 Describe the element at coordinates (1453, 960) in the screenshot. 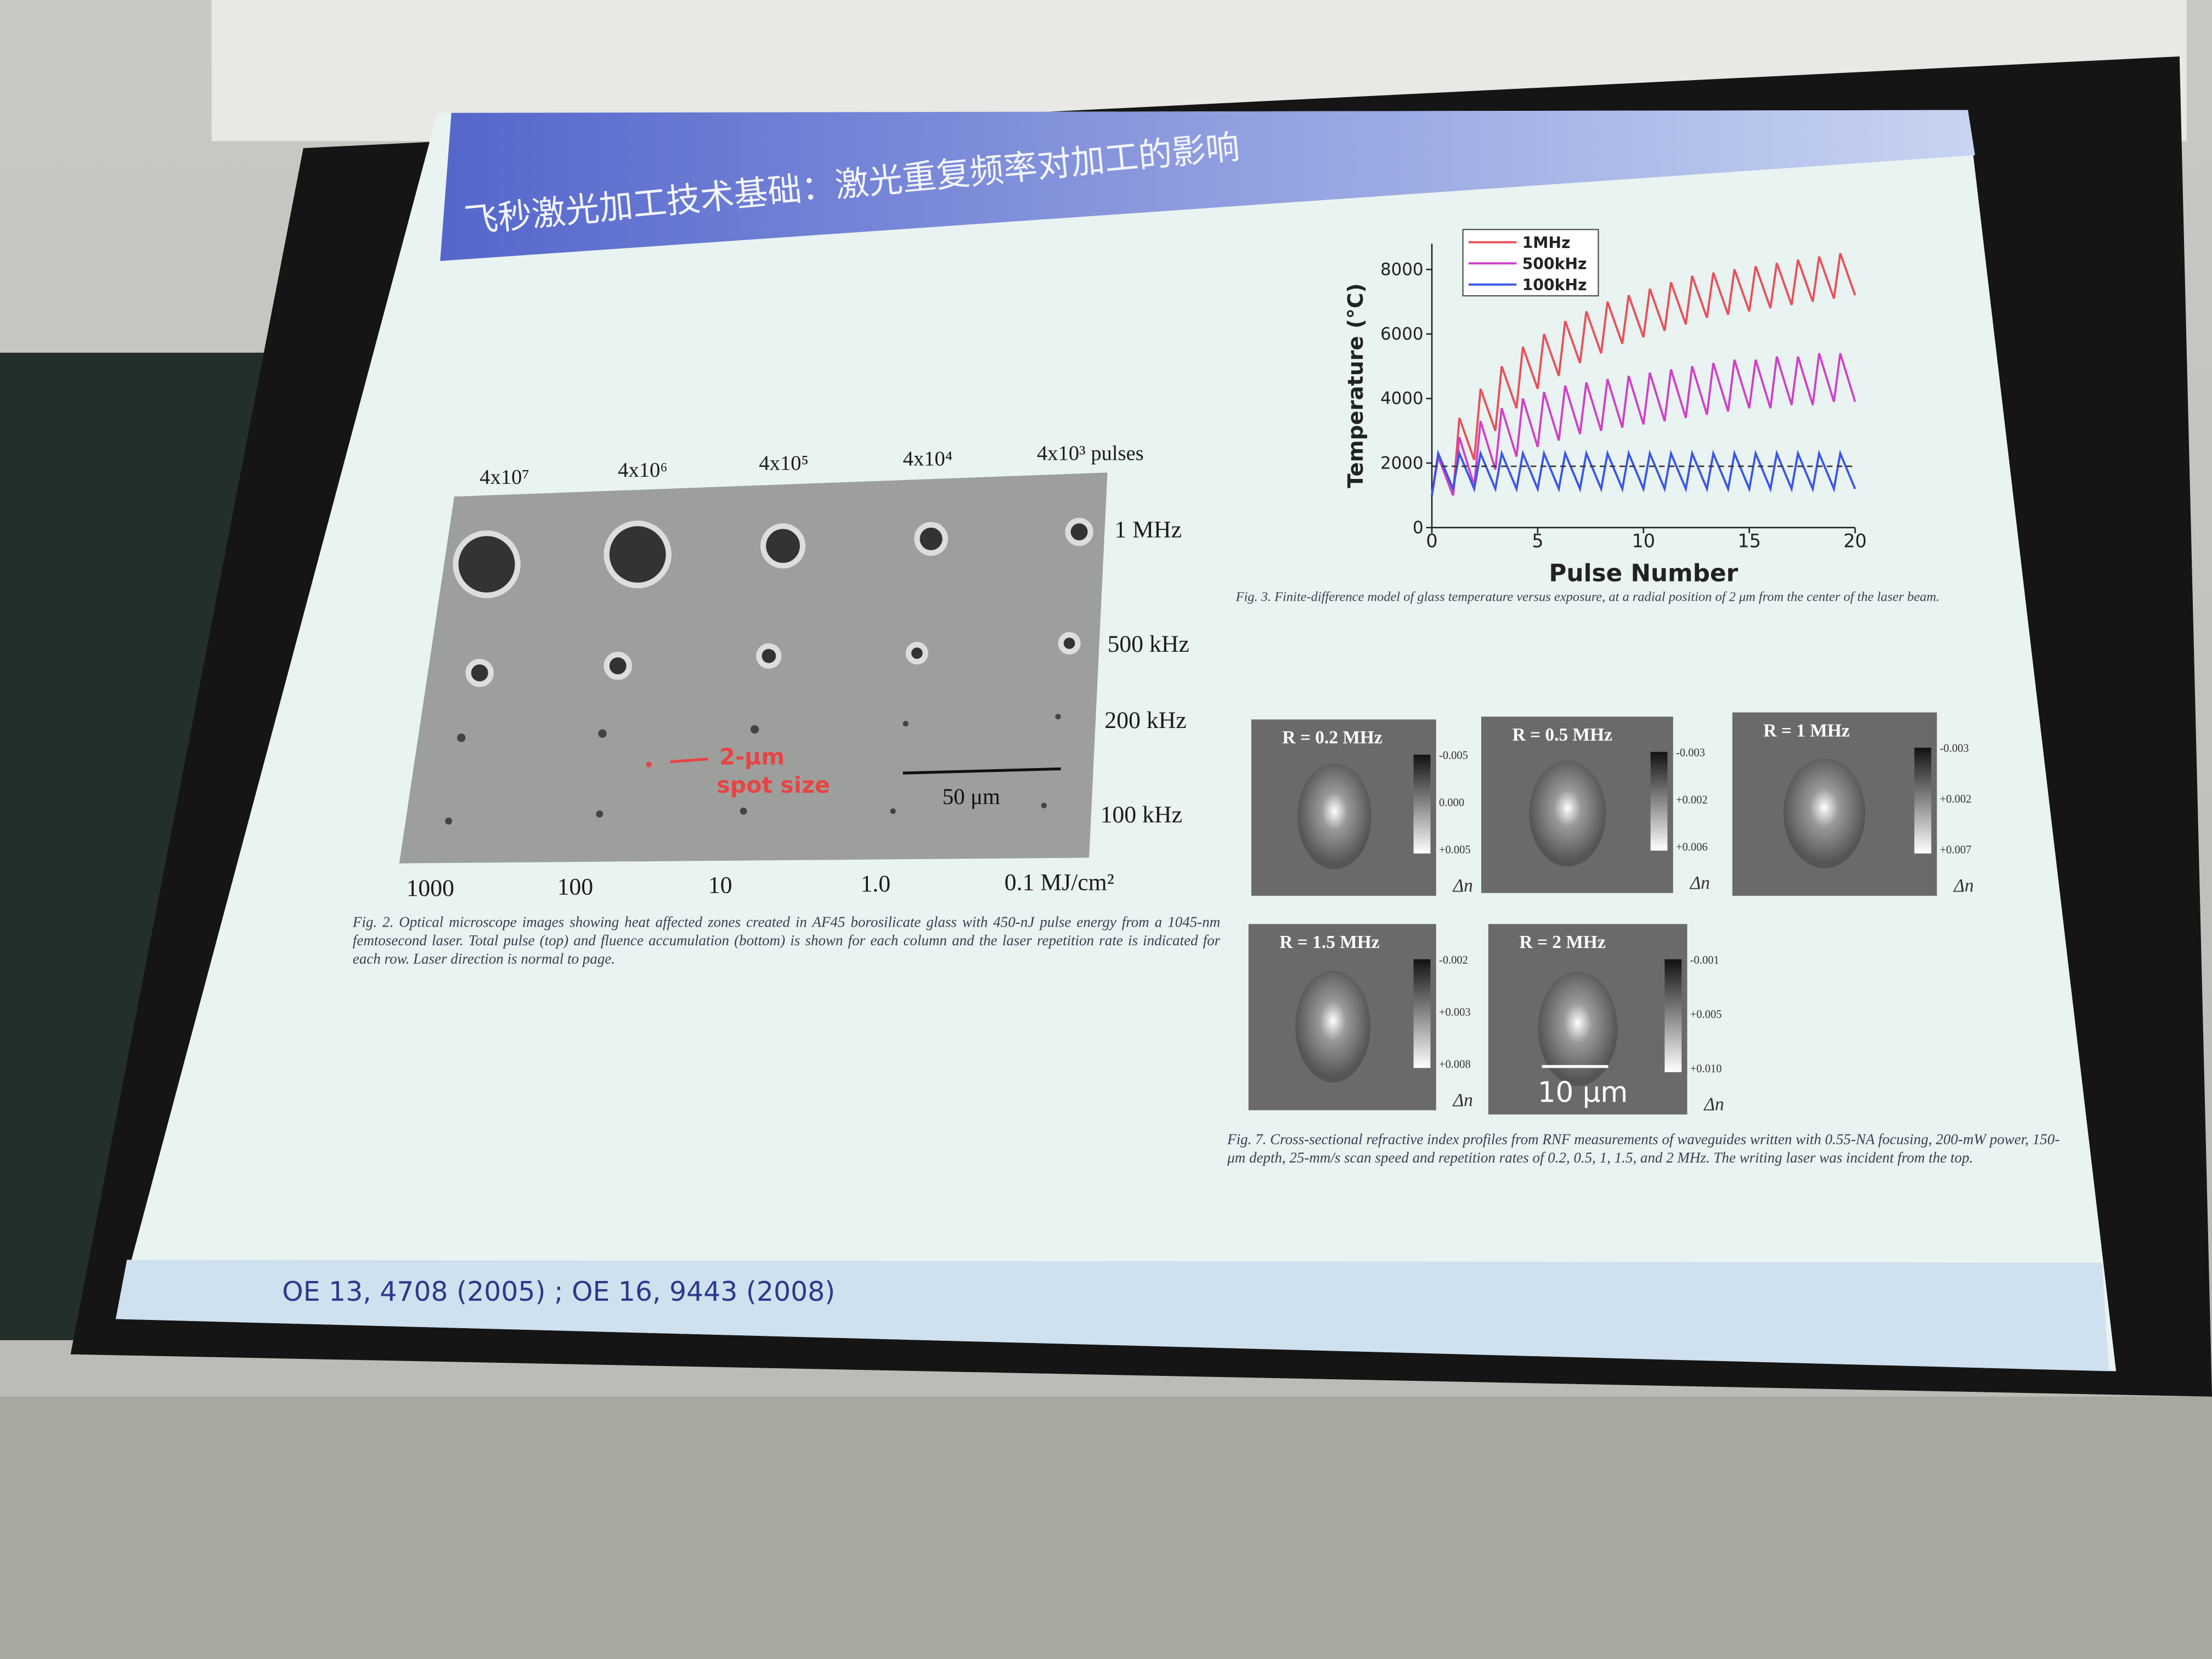

I see `colorbar-label: -0.002` at that location.